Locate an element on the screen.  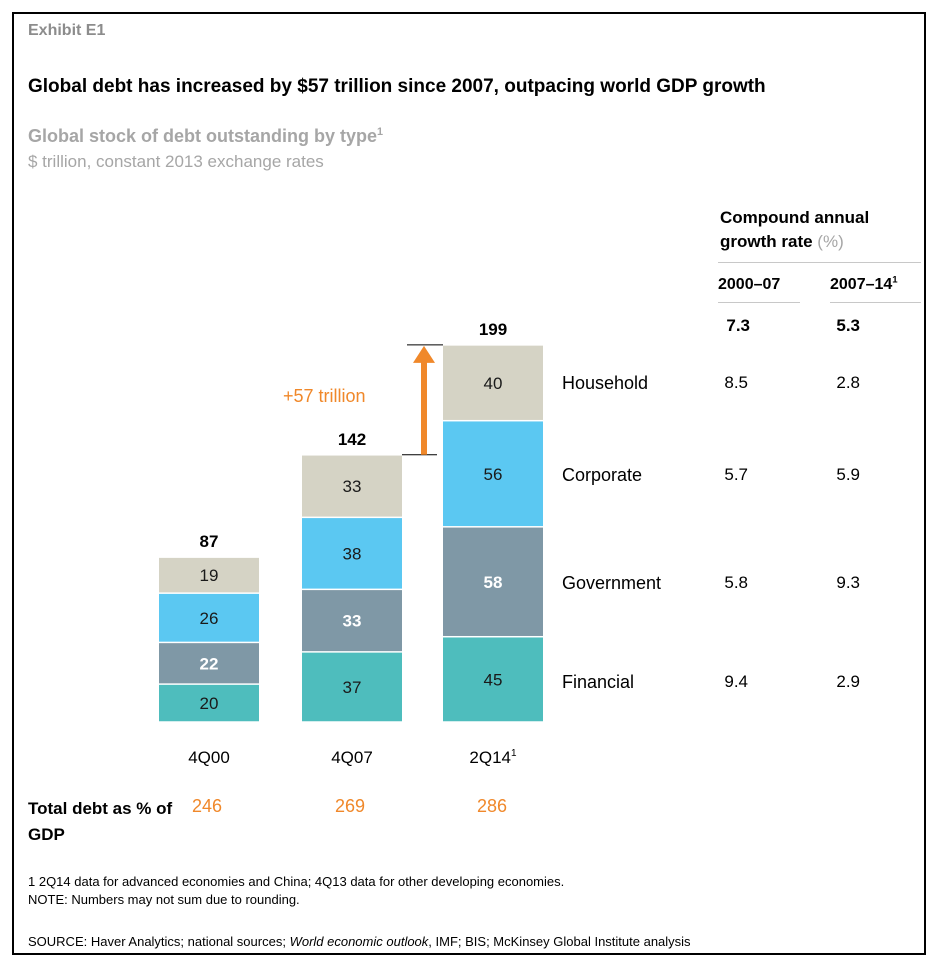
category-household: Household is located at coordinates (605, 383).